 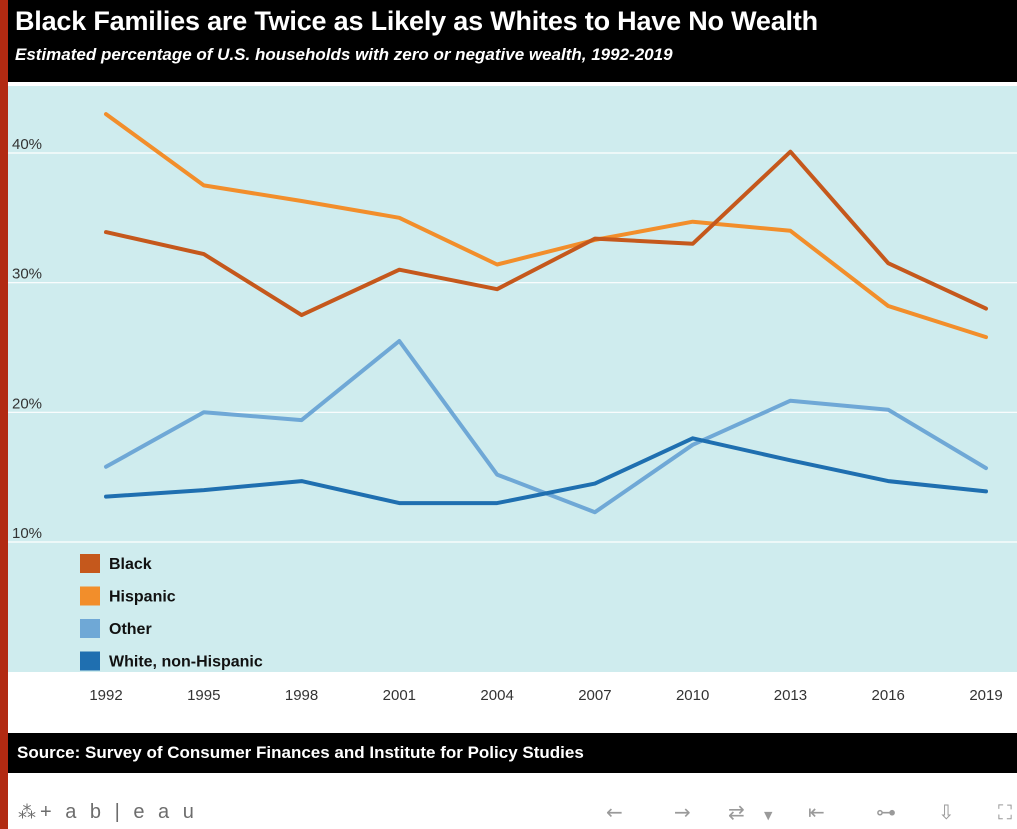 I want to click on download-icon: ⇩, so click(x=946, y=812).